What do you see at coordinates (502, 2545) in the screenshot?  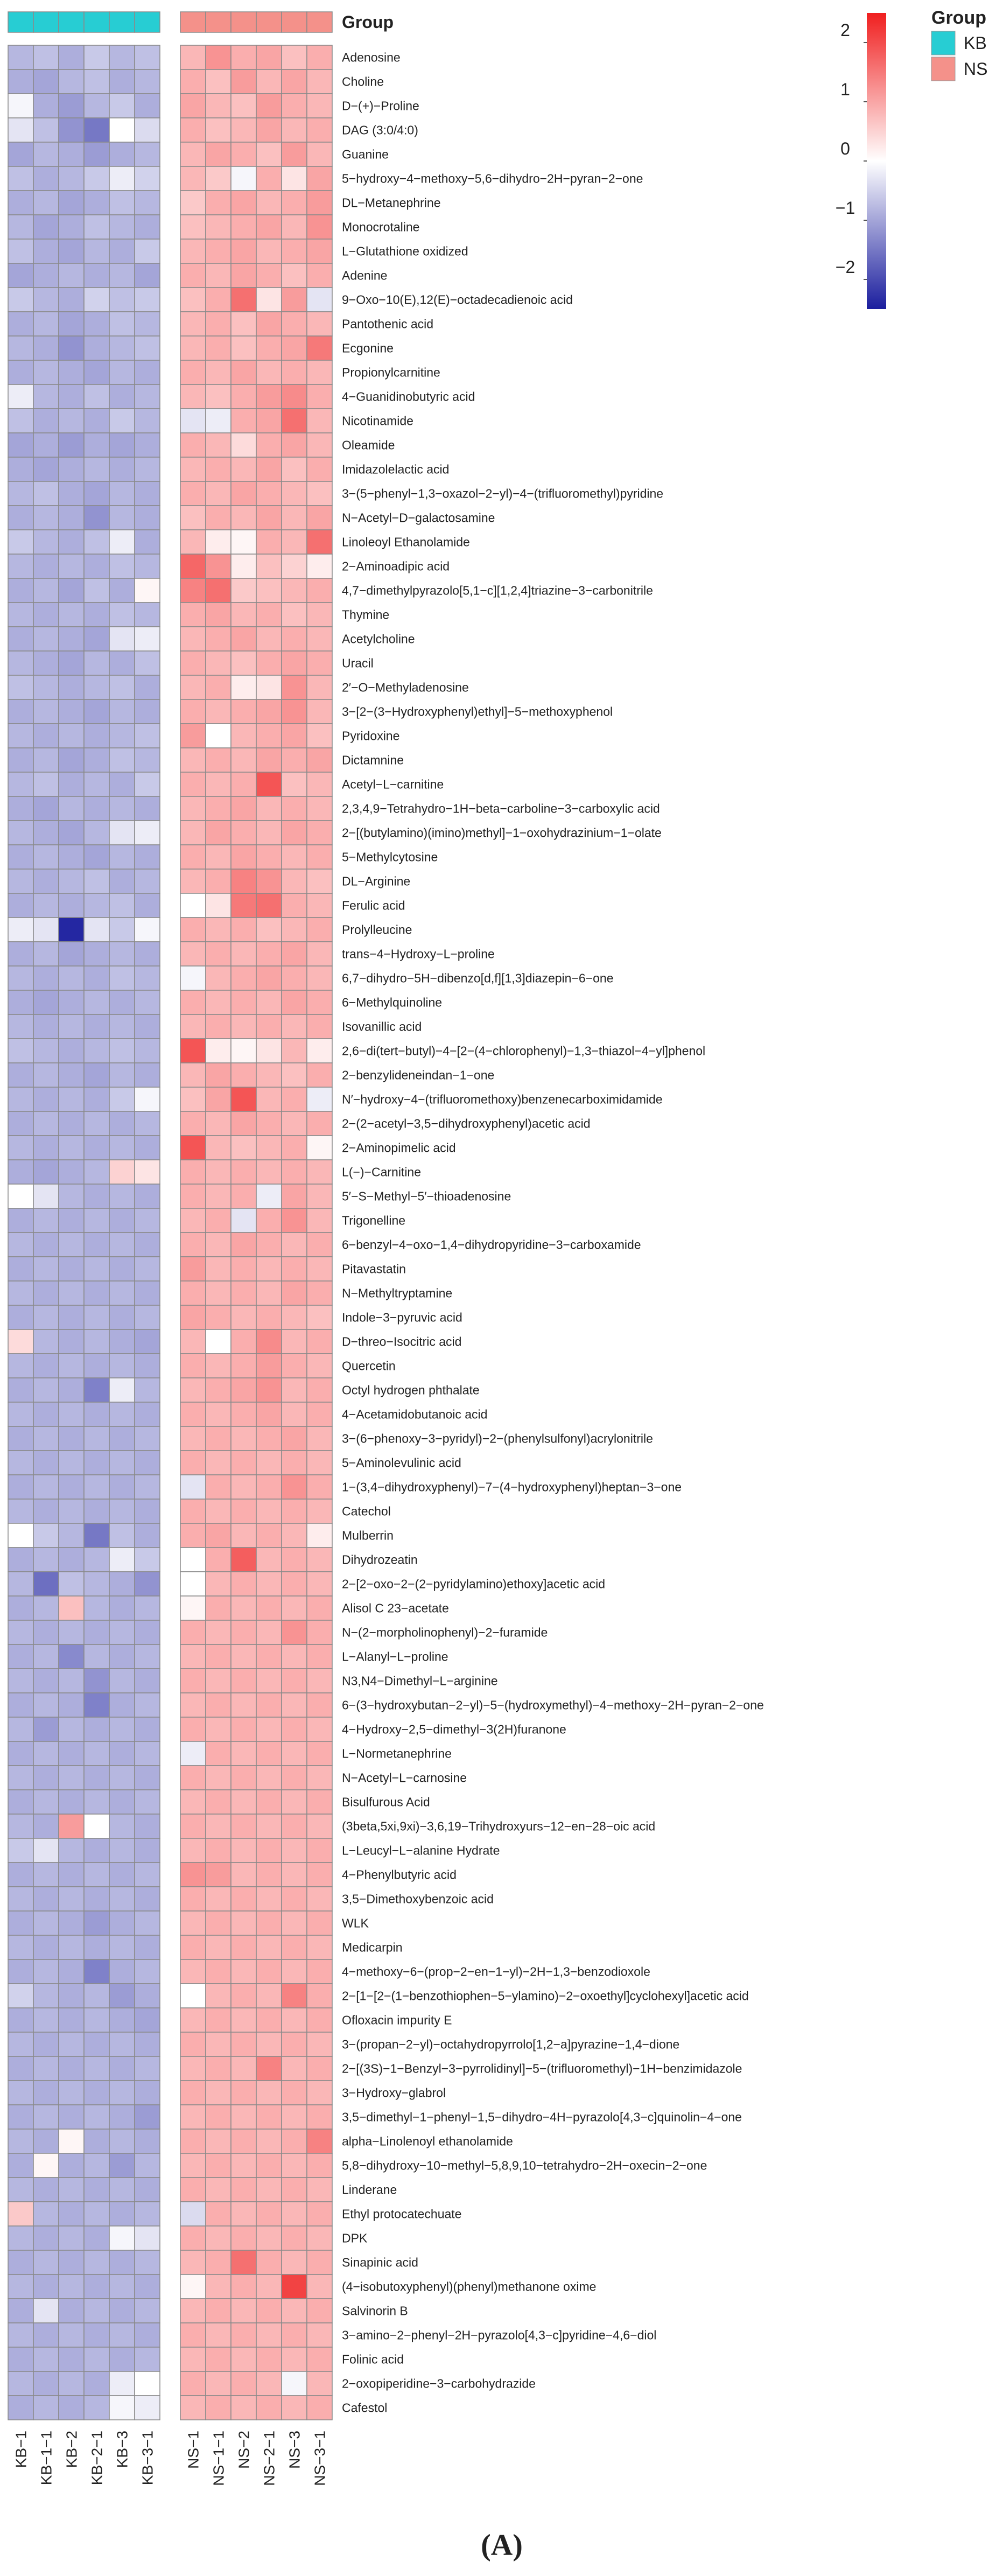 I see `figure-label: (A)` at bounding box center [502, 2545].